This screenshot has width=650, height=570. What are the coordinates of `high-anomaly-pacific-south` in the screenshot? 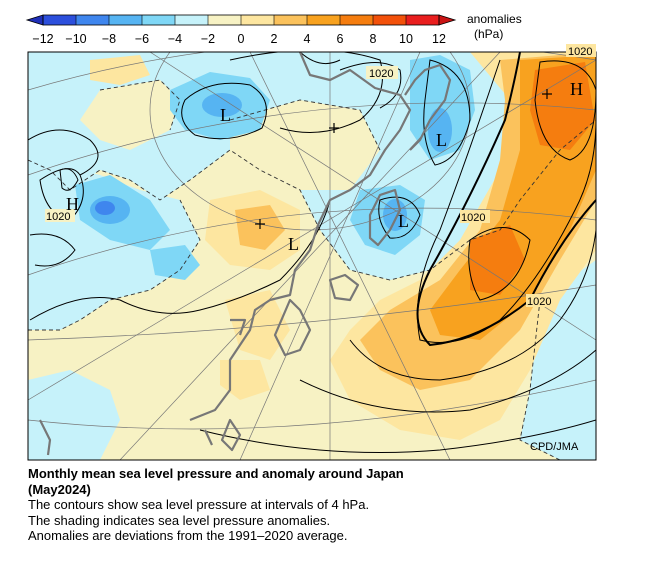 It's located at (497, 260).